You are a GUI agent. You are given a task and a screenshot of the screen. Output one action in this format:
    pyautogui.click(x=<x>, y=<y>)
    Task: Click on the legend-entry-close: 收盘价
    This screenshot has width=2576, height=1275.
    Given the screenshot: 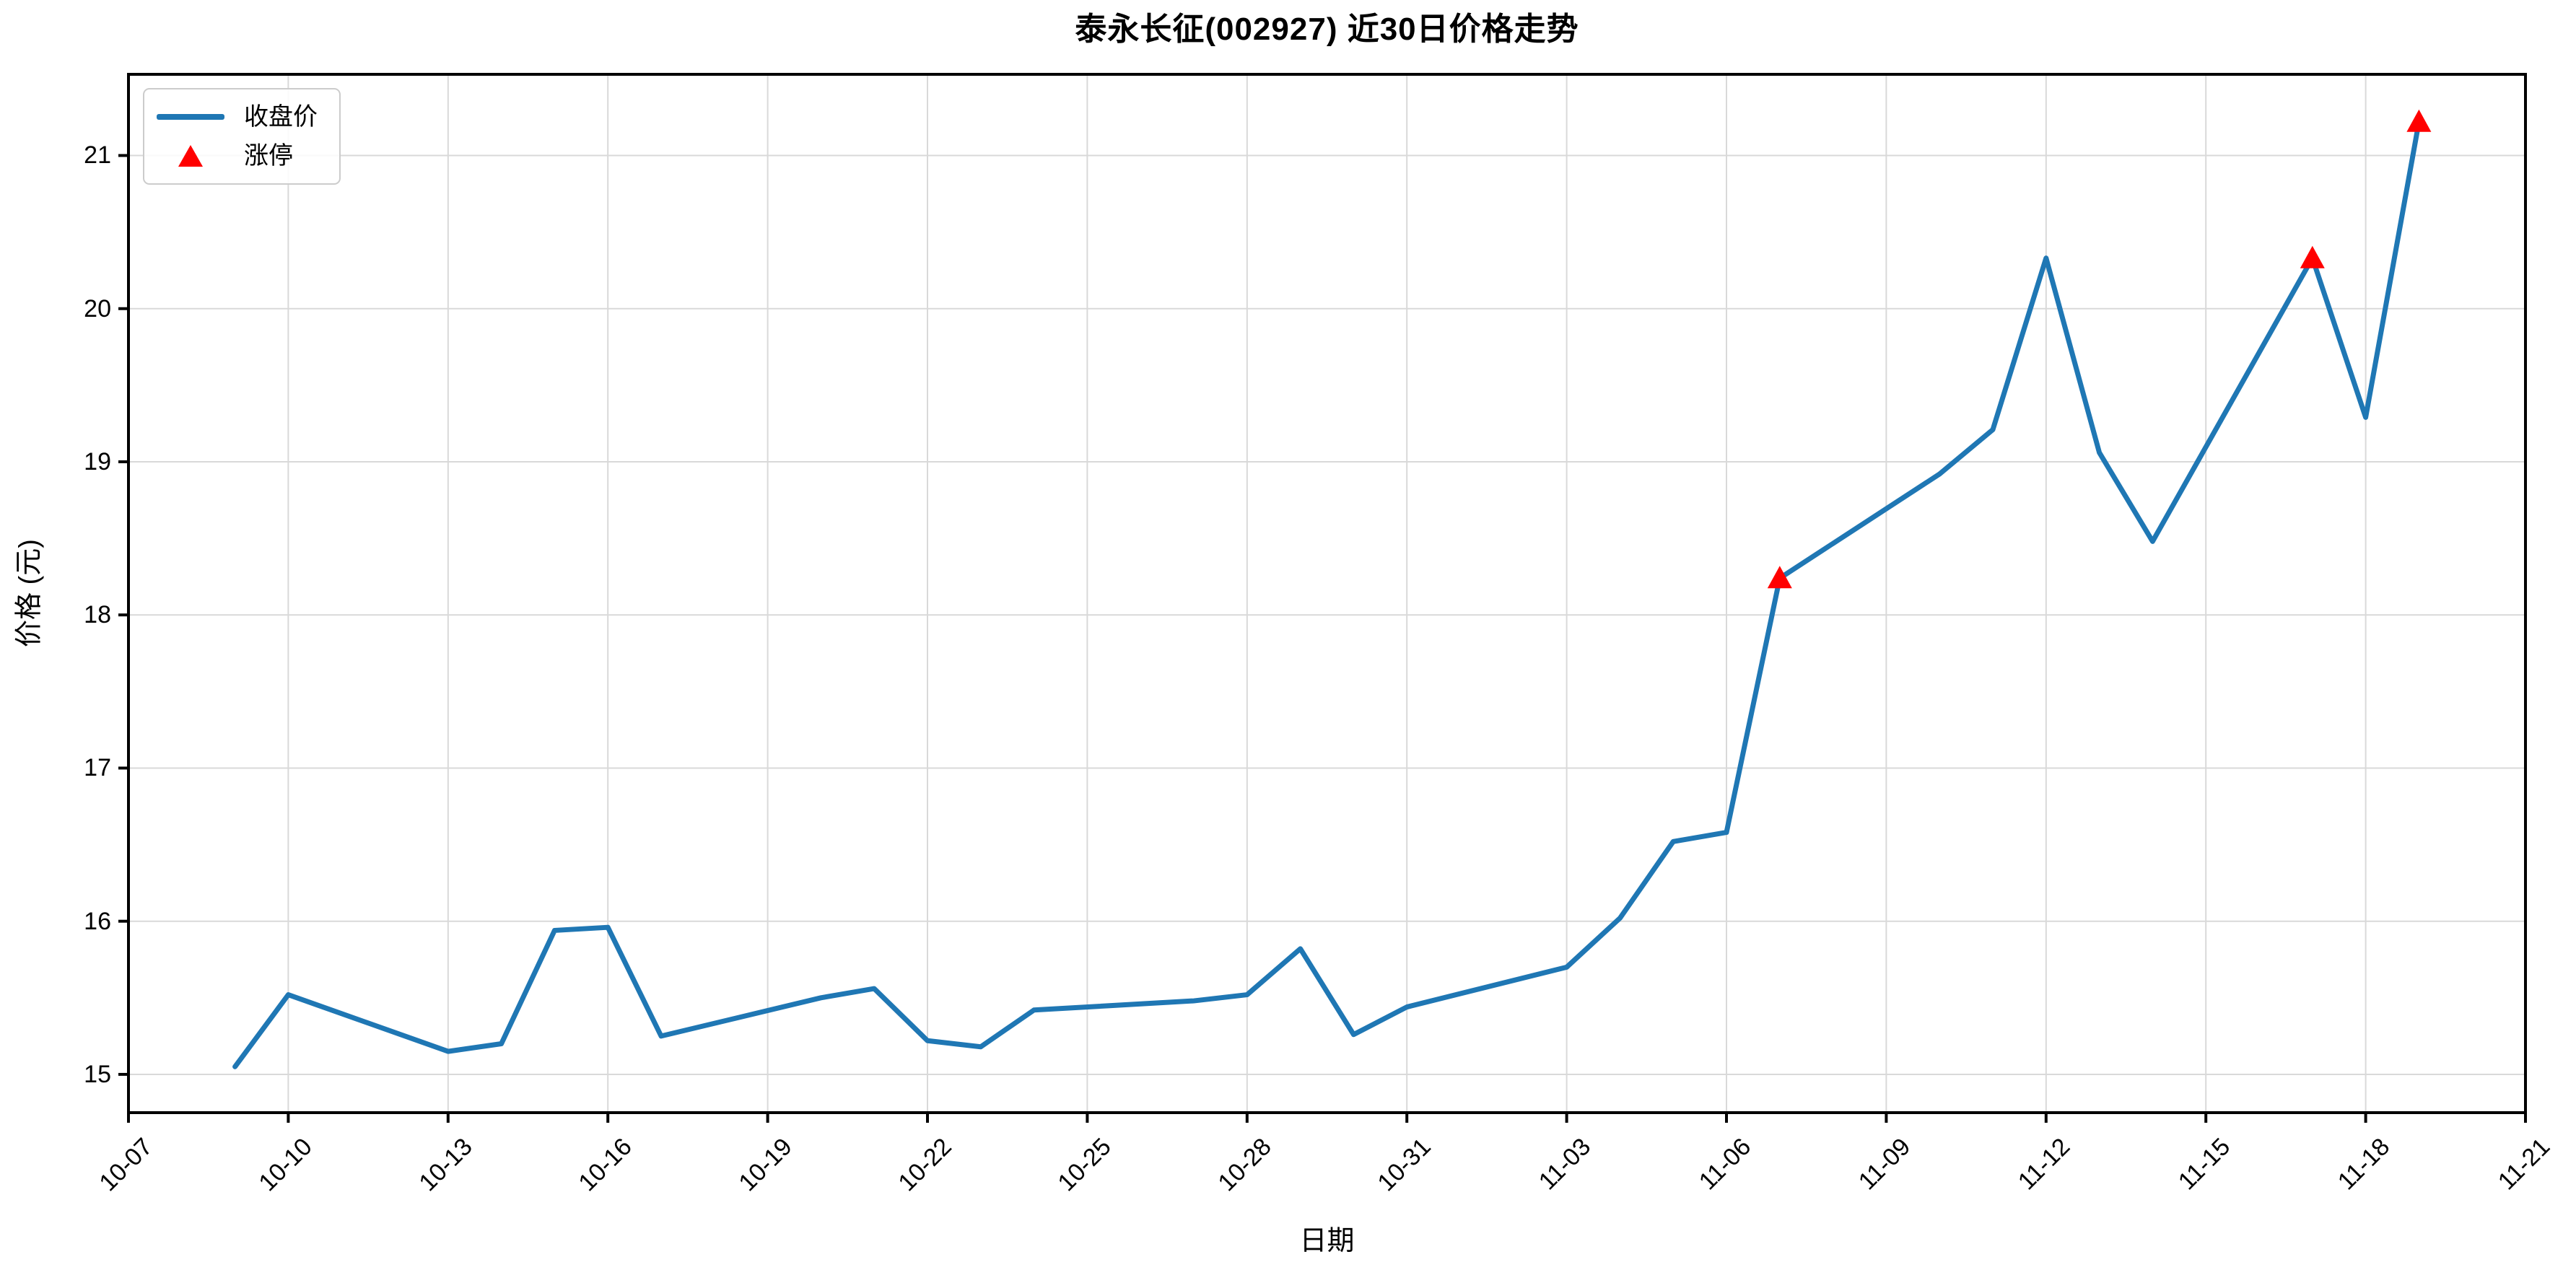 What is the action you would take?
    pyautogui.click(x=241, y=117)
    